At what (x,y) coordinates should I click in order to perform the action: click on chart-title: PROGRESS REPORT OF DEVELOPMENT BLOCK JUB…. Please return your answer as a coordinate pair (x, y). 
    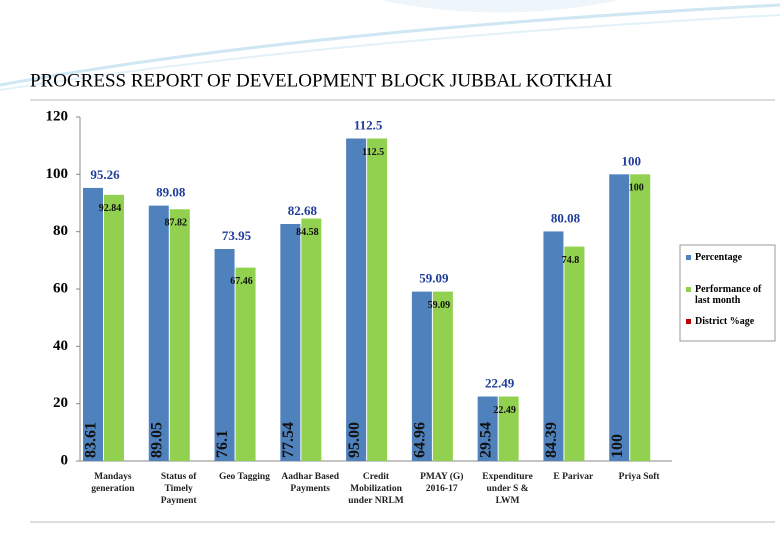
    Looking at the image, I should click on (321, 80).